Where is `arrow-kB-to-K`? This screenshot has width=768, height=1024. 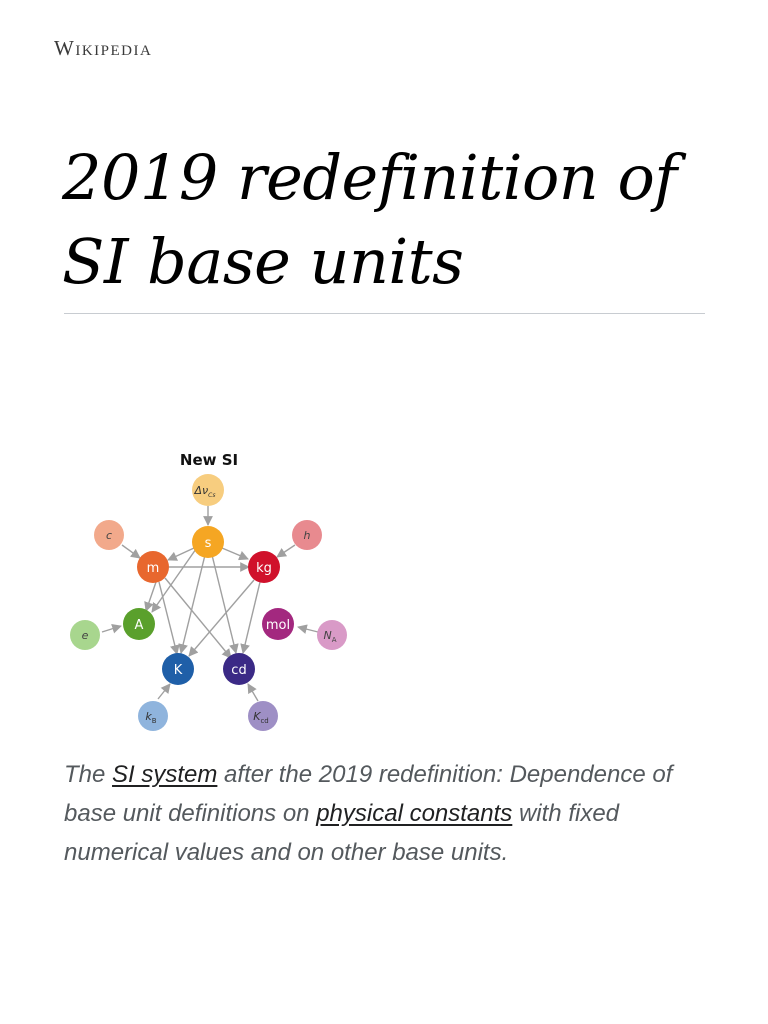 arrow-kB-to-K is located at coordinates (164, 691).